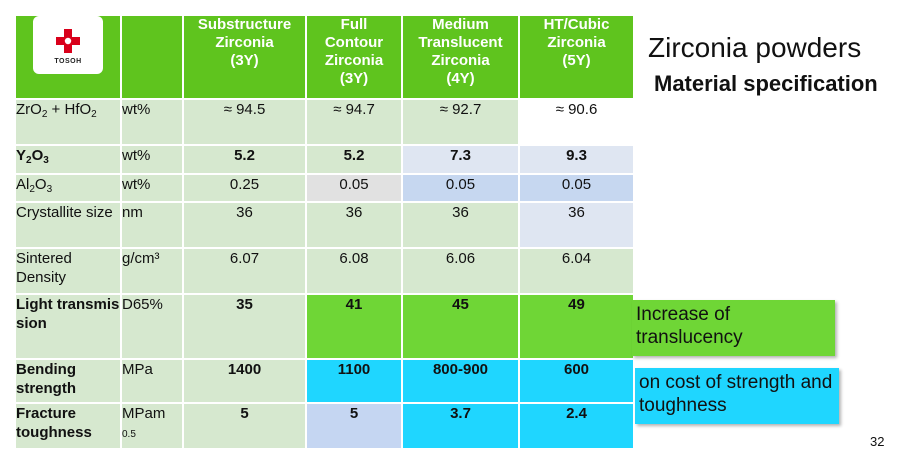 Image resolution: width=920 pixels, height=463 pixels. Describe the element at coordinates (68, 188) in the screenshot. I see `row-label-al2o3: Al2O3` at that location.